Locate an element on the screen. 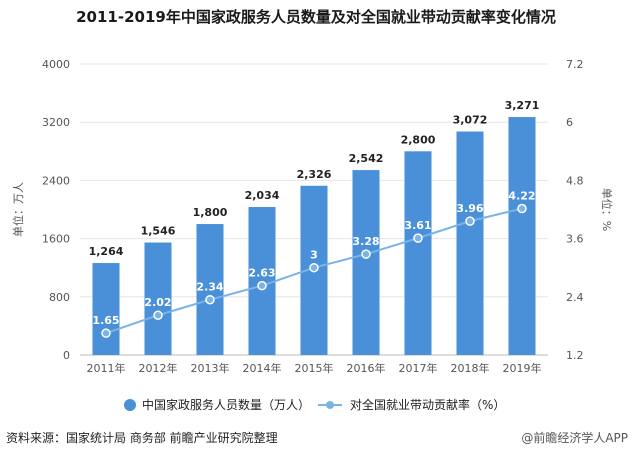 The image size is (632, 456). line-value-label: 2.63 is located at coordinates (261, 273).